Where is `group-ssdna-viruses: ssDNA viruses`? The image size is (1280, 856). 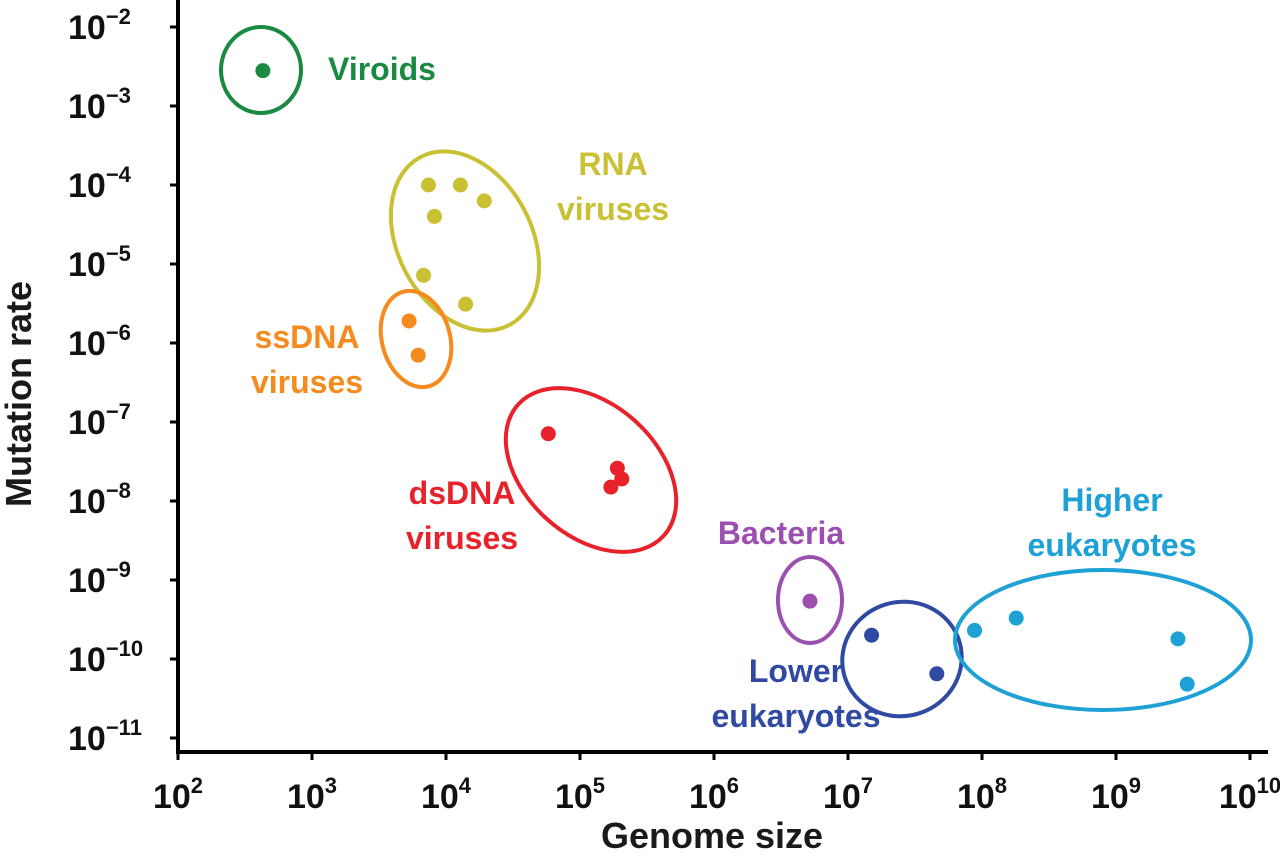 group-ssdna-viruses: ssDNA viruses is located at coordinates (352, 344).